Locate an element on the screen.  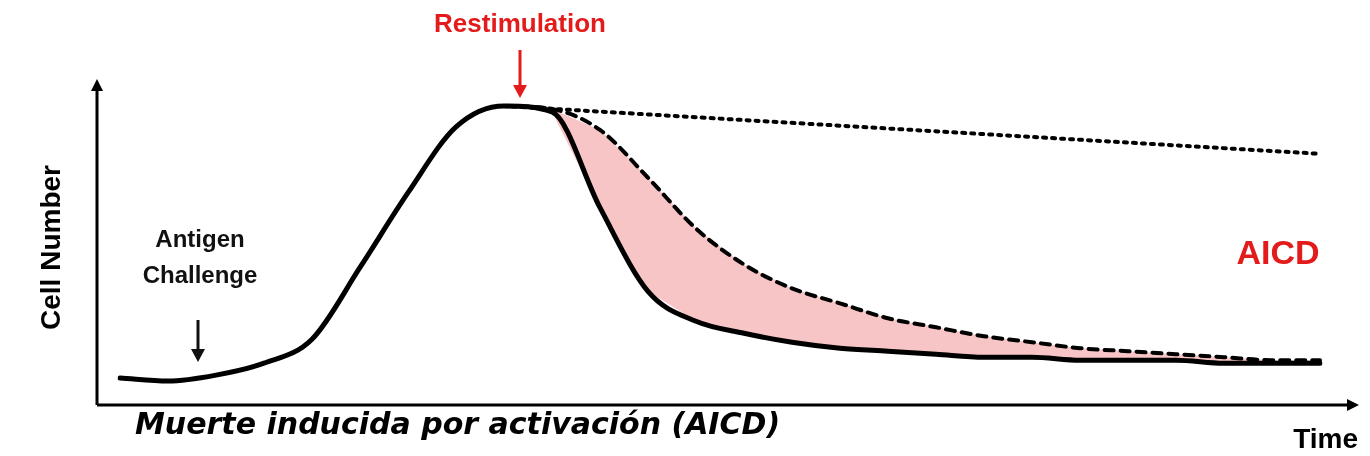
text: Muerte inducida por activación (AICD) is located at coordinates (458, 423).